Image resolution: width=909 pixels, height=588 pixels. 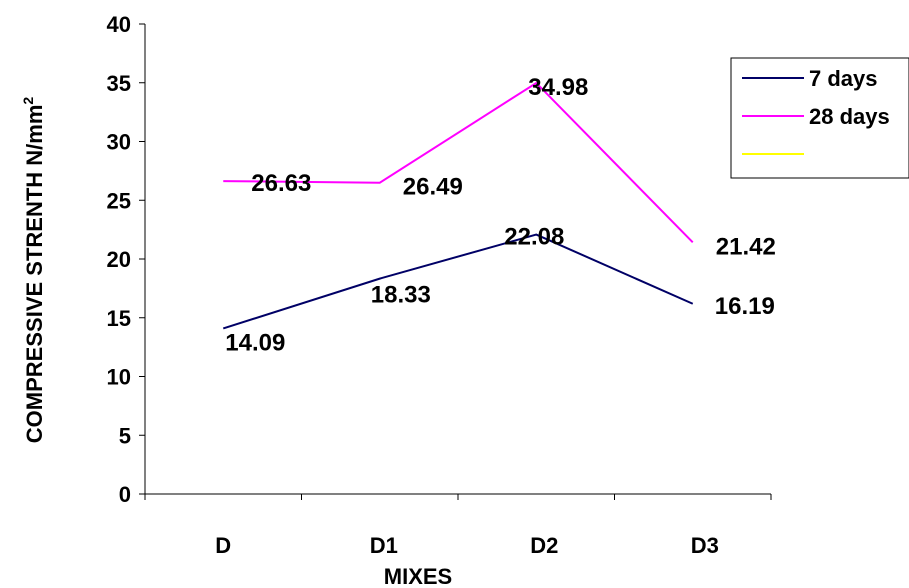 I want to click on data-label: 26.49, so click(x=433, y=187).